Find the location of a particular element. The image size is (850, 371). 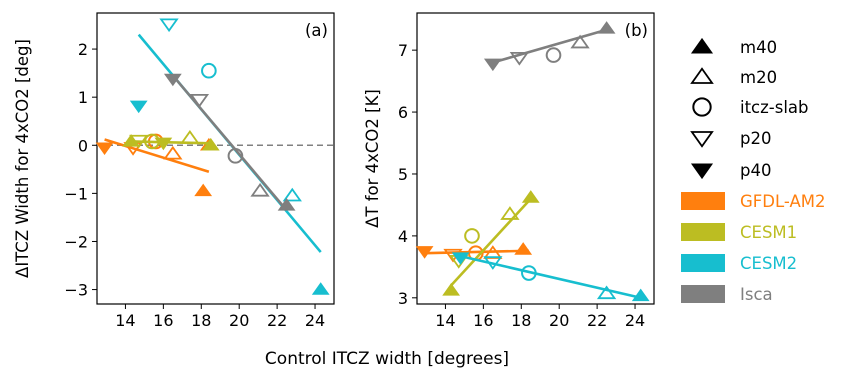

legend-label-cesm2: CESM2 is located at coordinates (768, 263).